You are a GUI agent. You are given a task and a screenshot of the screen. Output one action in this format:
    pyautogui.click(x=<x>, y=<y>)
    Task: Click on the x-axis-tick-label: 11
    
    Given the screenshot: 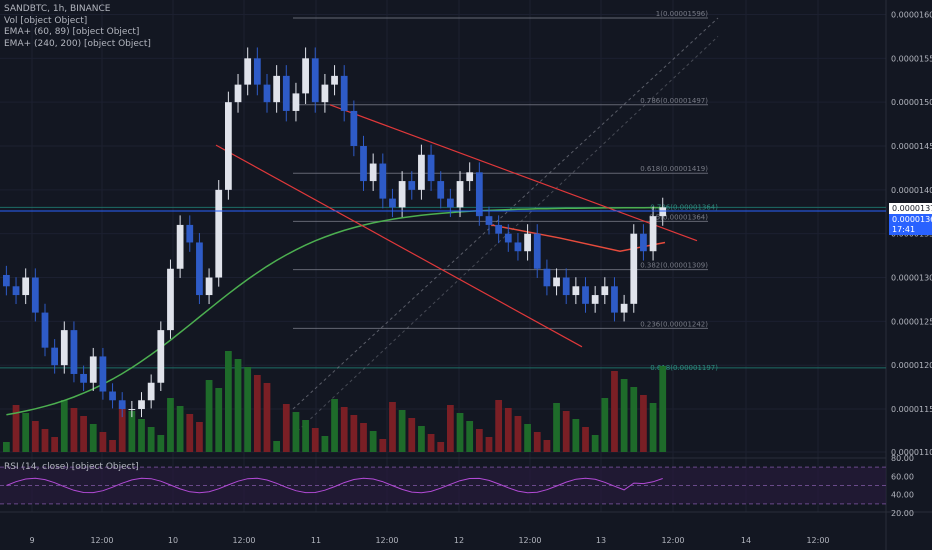 What is the action you would take?
    pyautogui.click(x=316, y=540)
    